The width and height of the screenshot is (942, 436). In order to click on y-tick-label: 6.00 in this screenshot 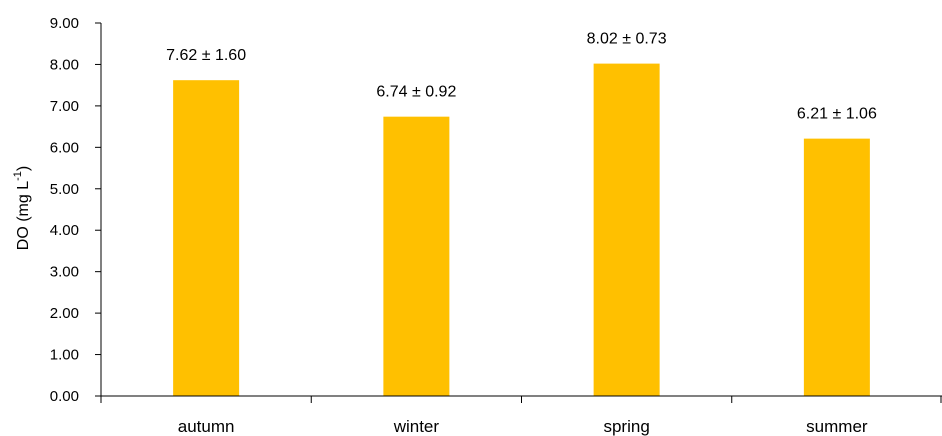, I will do `click(64, 147)`.